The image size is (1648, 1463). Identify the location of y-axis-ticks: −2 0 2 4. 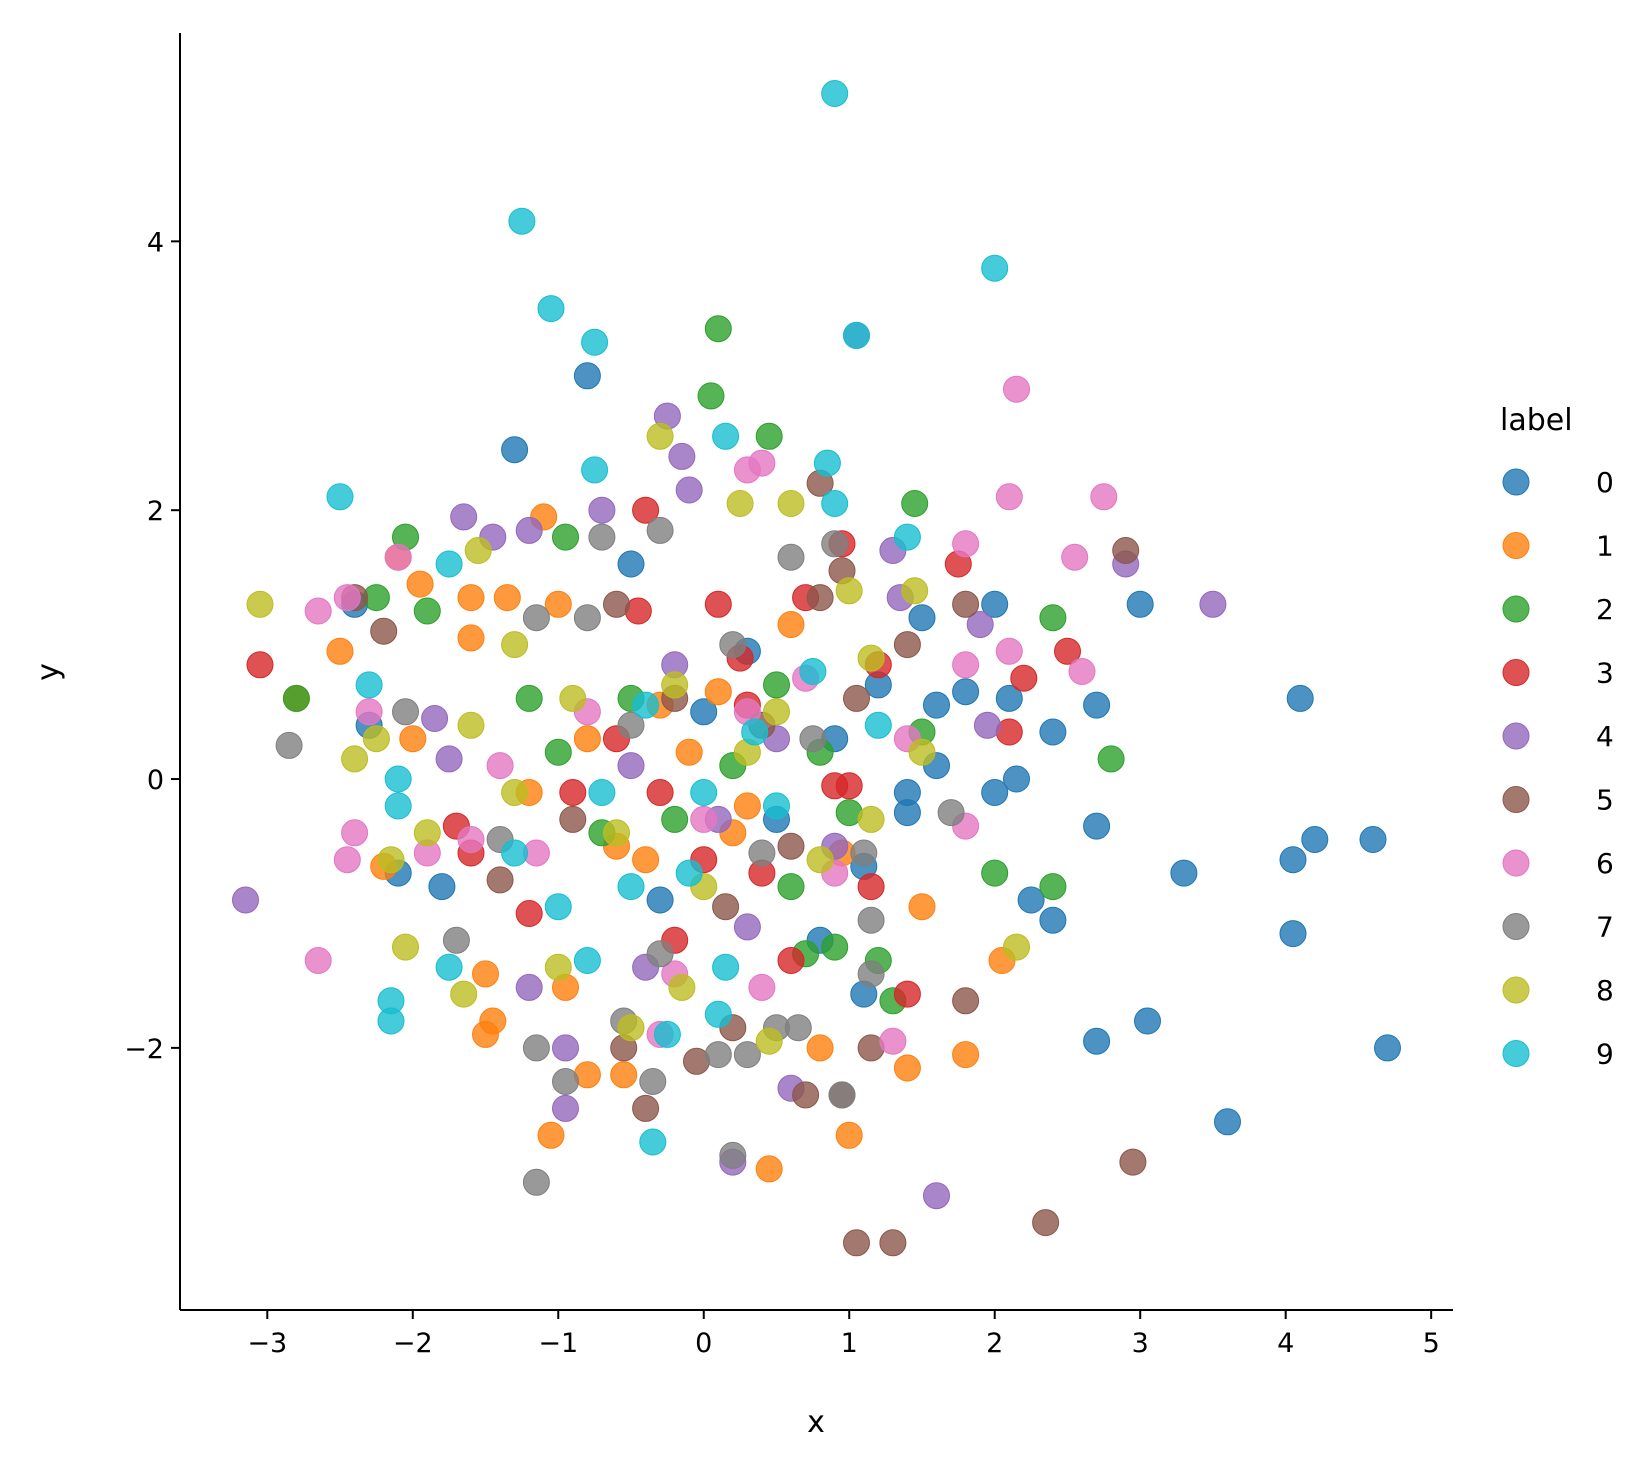
(152, 646).